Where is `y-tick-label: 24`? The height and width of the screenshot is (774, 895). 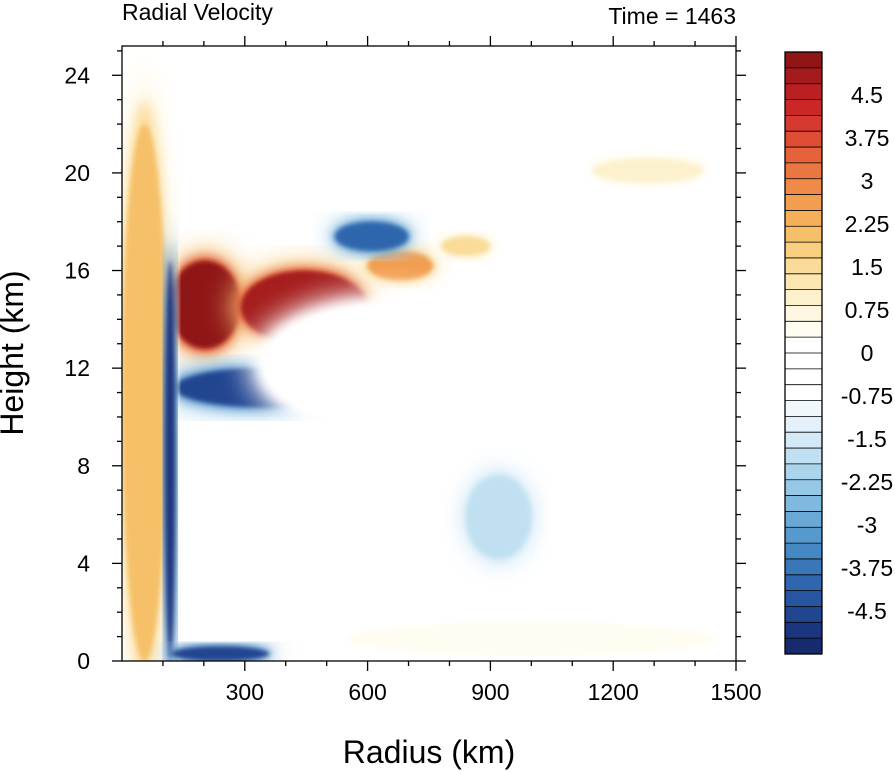
y-tick-label: 24 is located at coordinates (77, 75).